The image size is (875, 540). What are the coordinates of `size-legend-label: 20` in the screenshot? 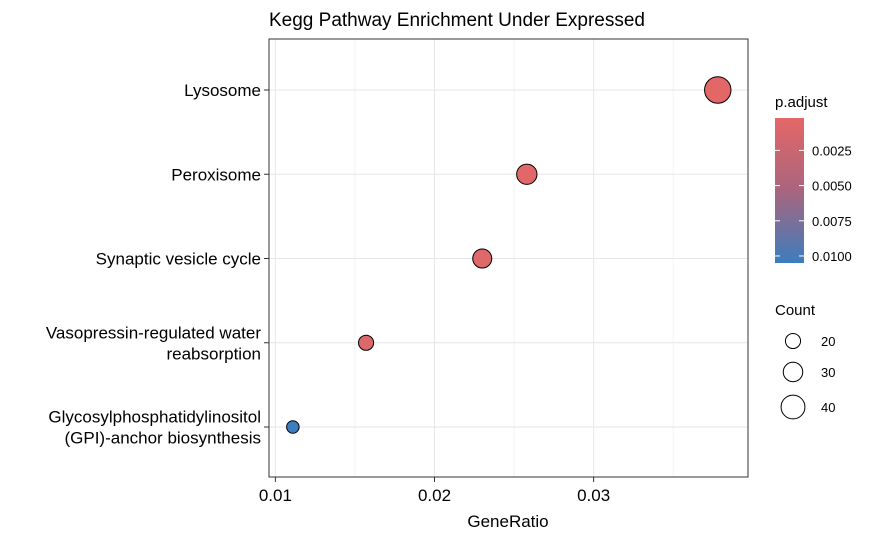 It's located at (828, 341).